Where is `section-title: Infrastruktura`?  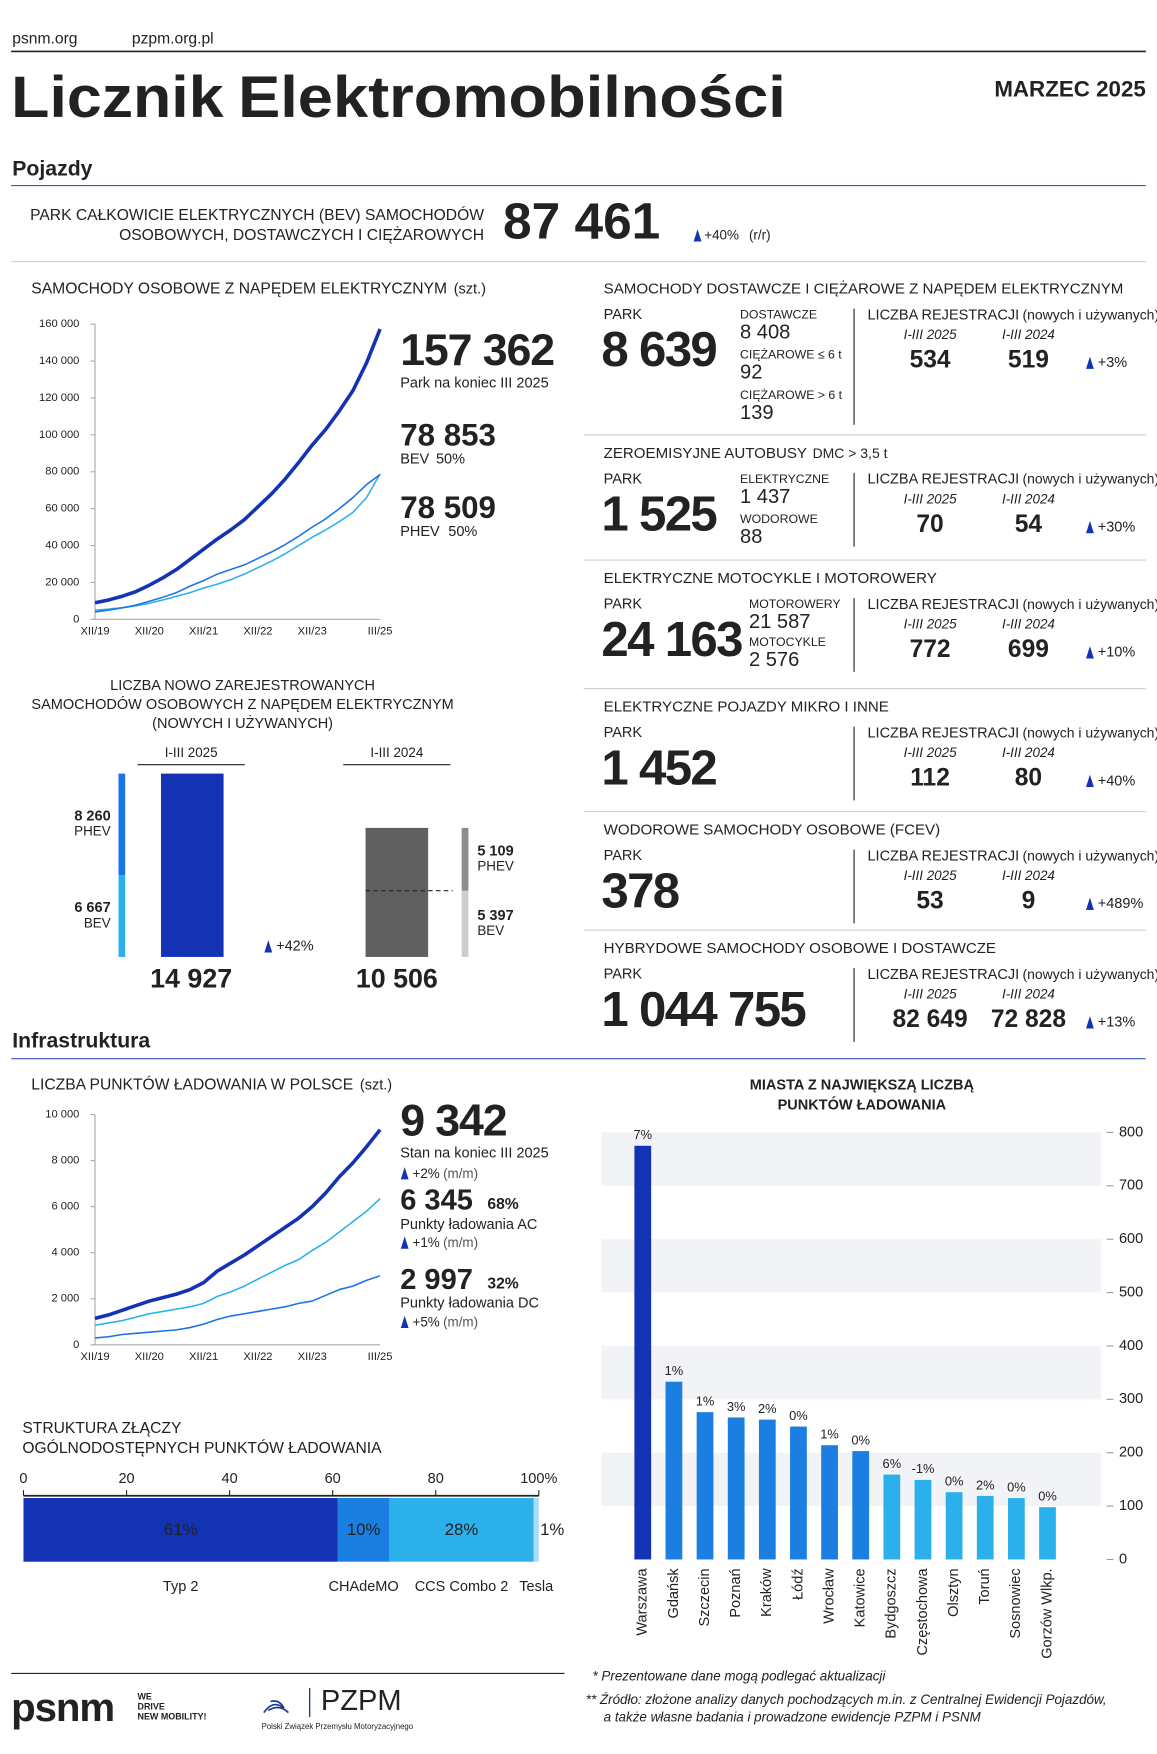
section-title: Infrastruktura is located at coordinates (81, 1040).